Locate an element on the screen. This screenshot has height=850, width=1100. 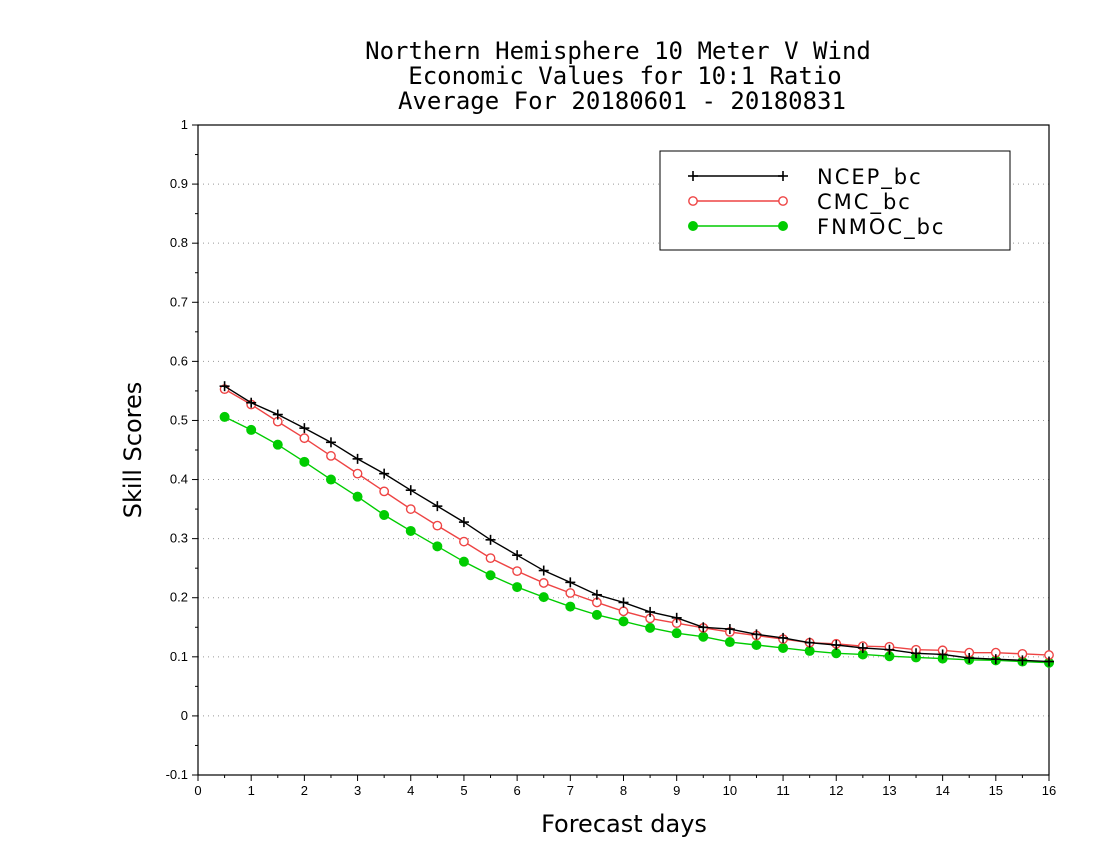
x-tick-label: 16 is located at coordinates (1049, 790).